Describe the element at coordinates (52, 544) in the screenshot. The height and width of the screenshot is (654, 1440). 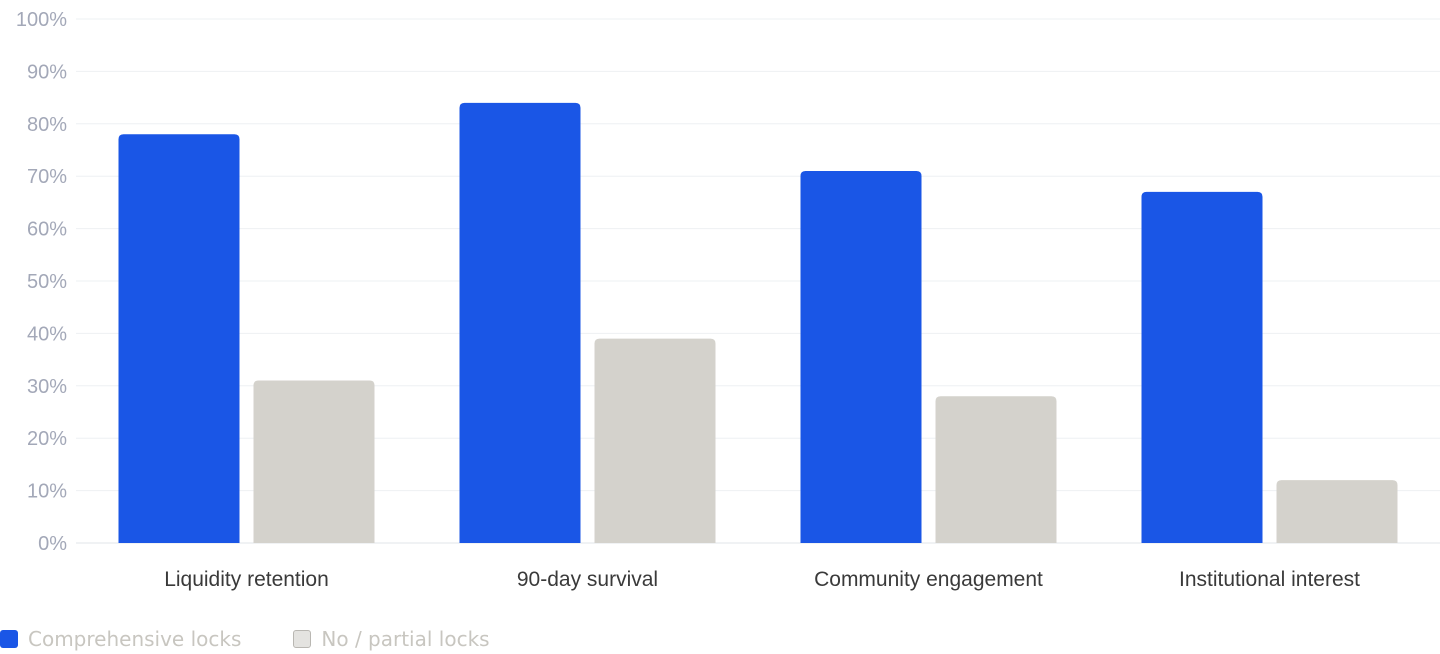
I see `y-tick-label: 0%` at that location.